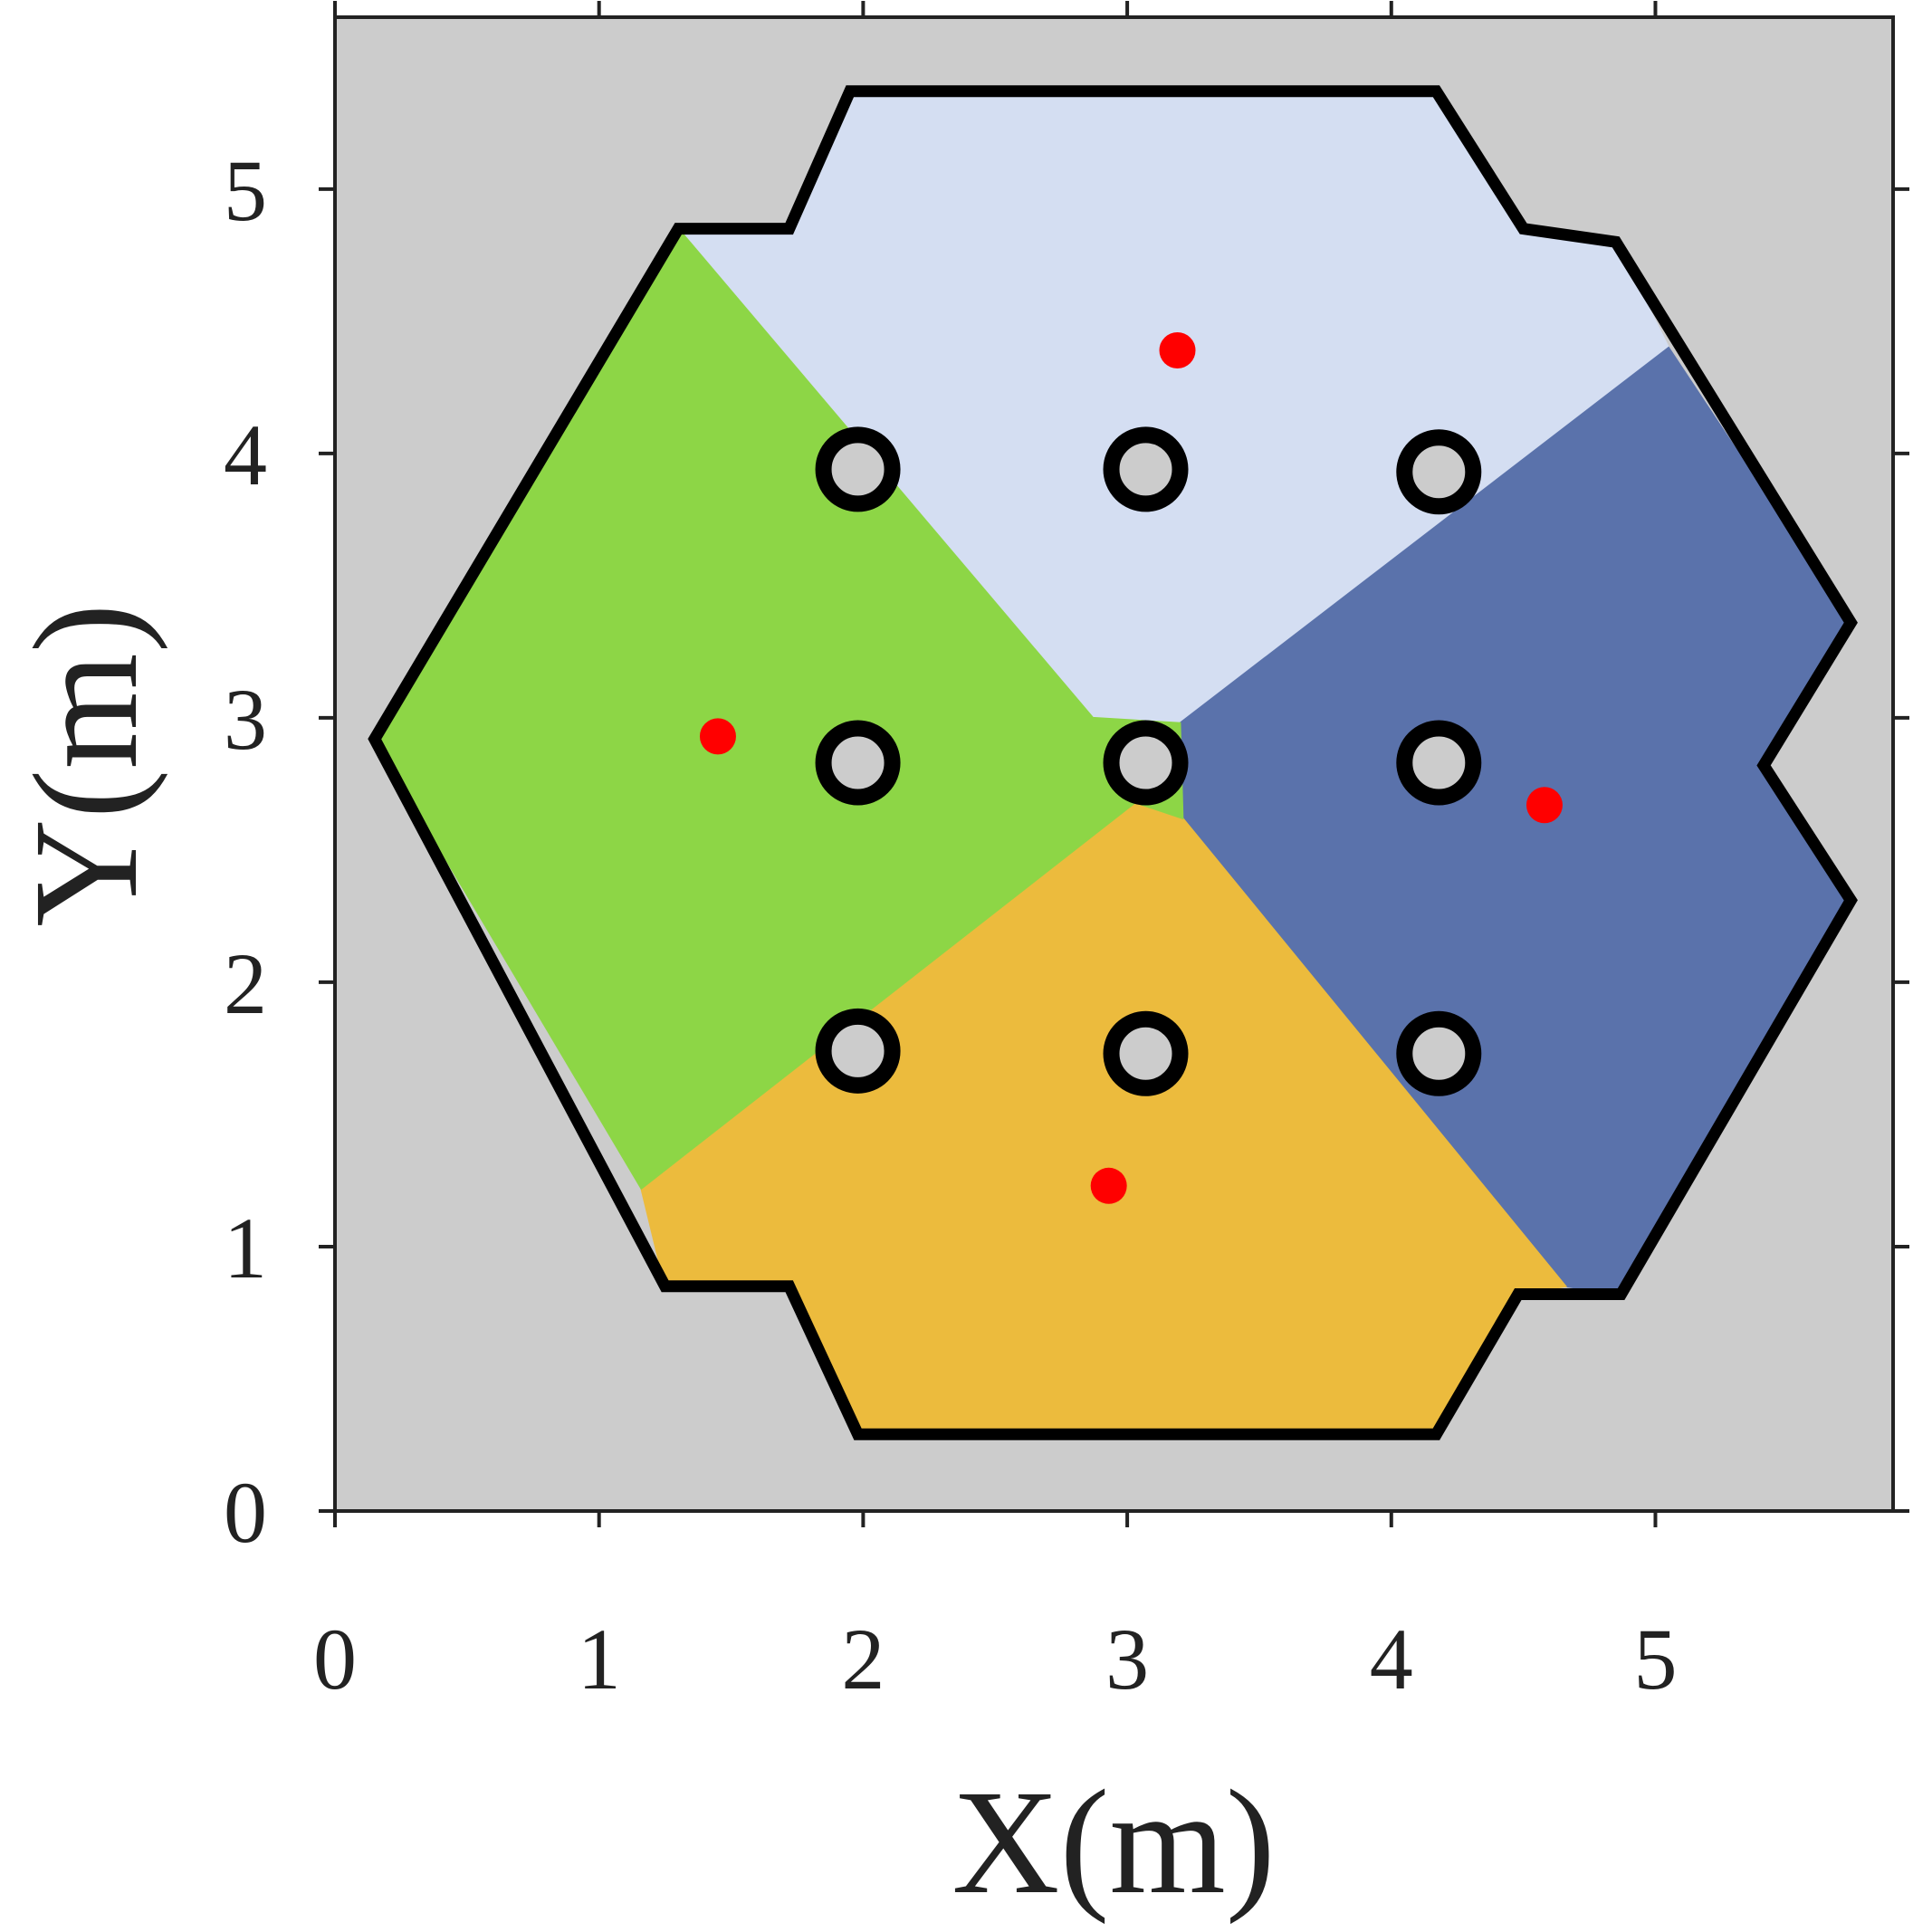 This screenshot has width=1913, height=1932. What do you see at coordinates (246, 190) in the screenshot?
I see `y-tick-label: 5` at bounding box center [246, 190].